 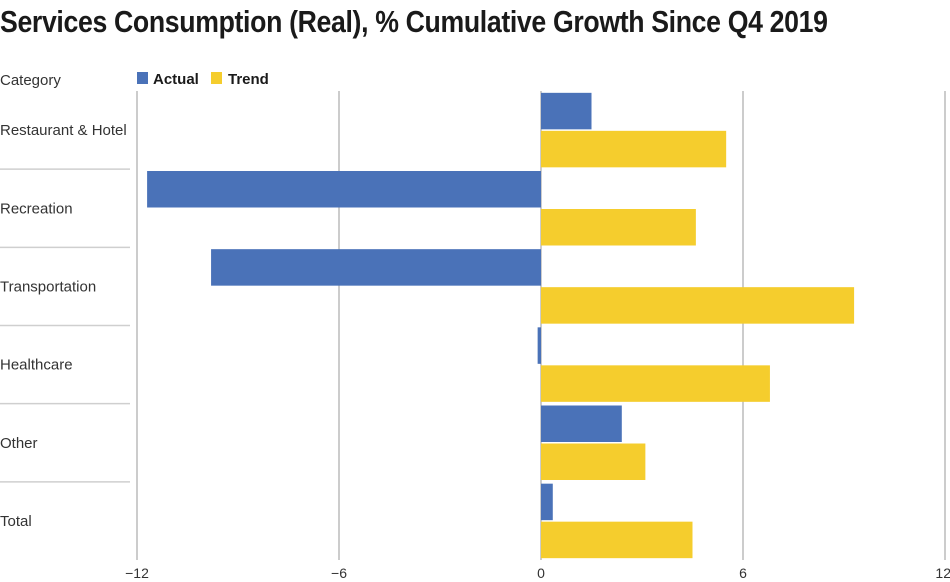 I want to click on bar-trend-other, so click(x=593, y=461).